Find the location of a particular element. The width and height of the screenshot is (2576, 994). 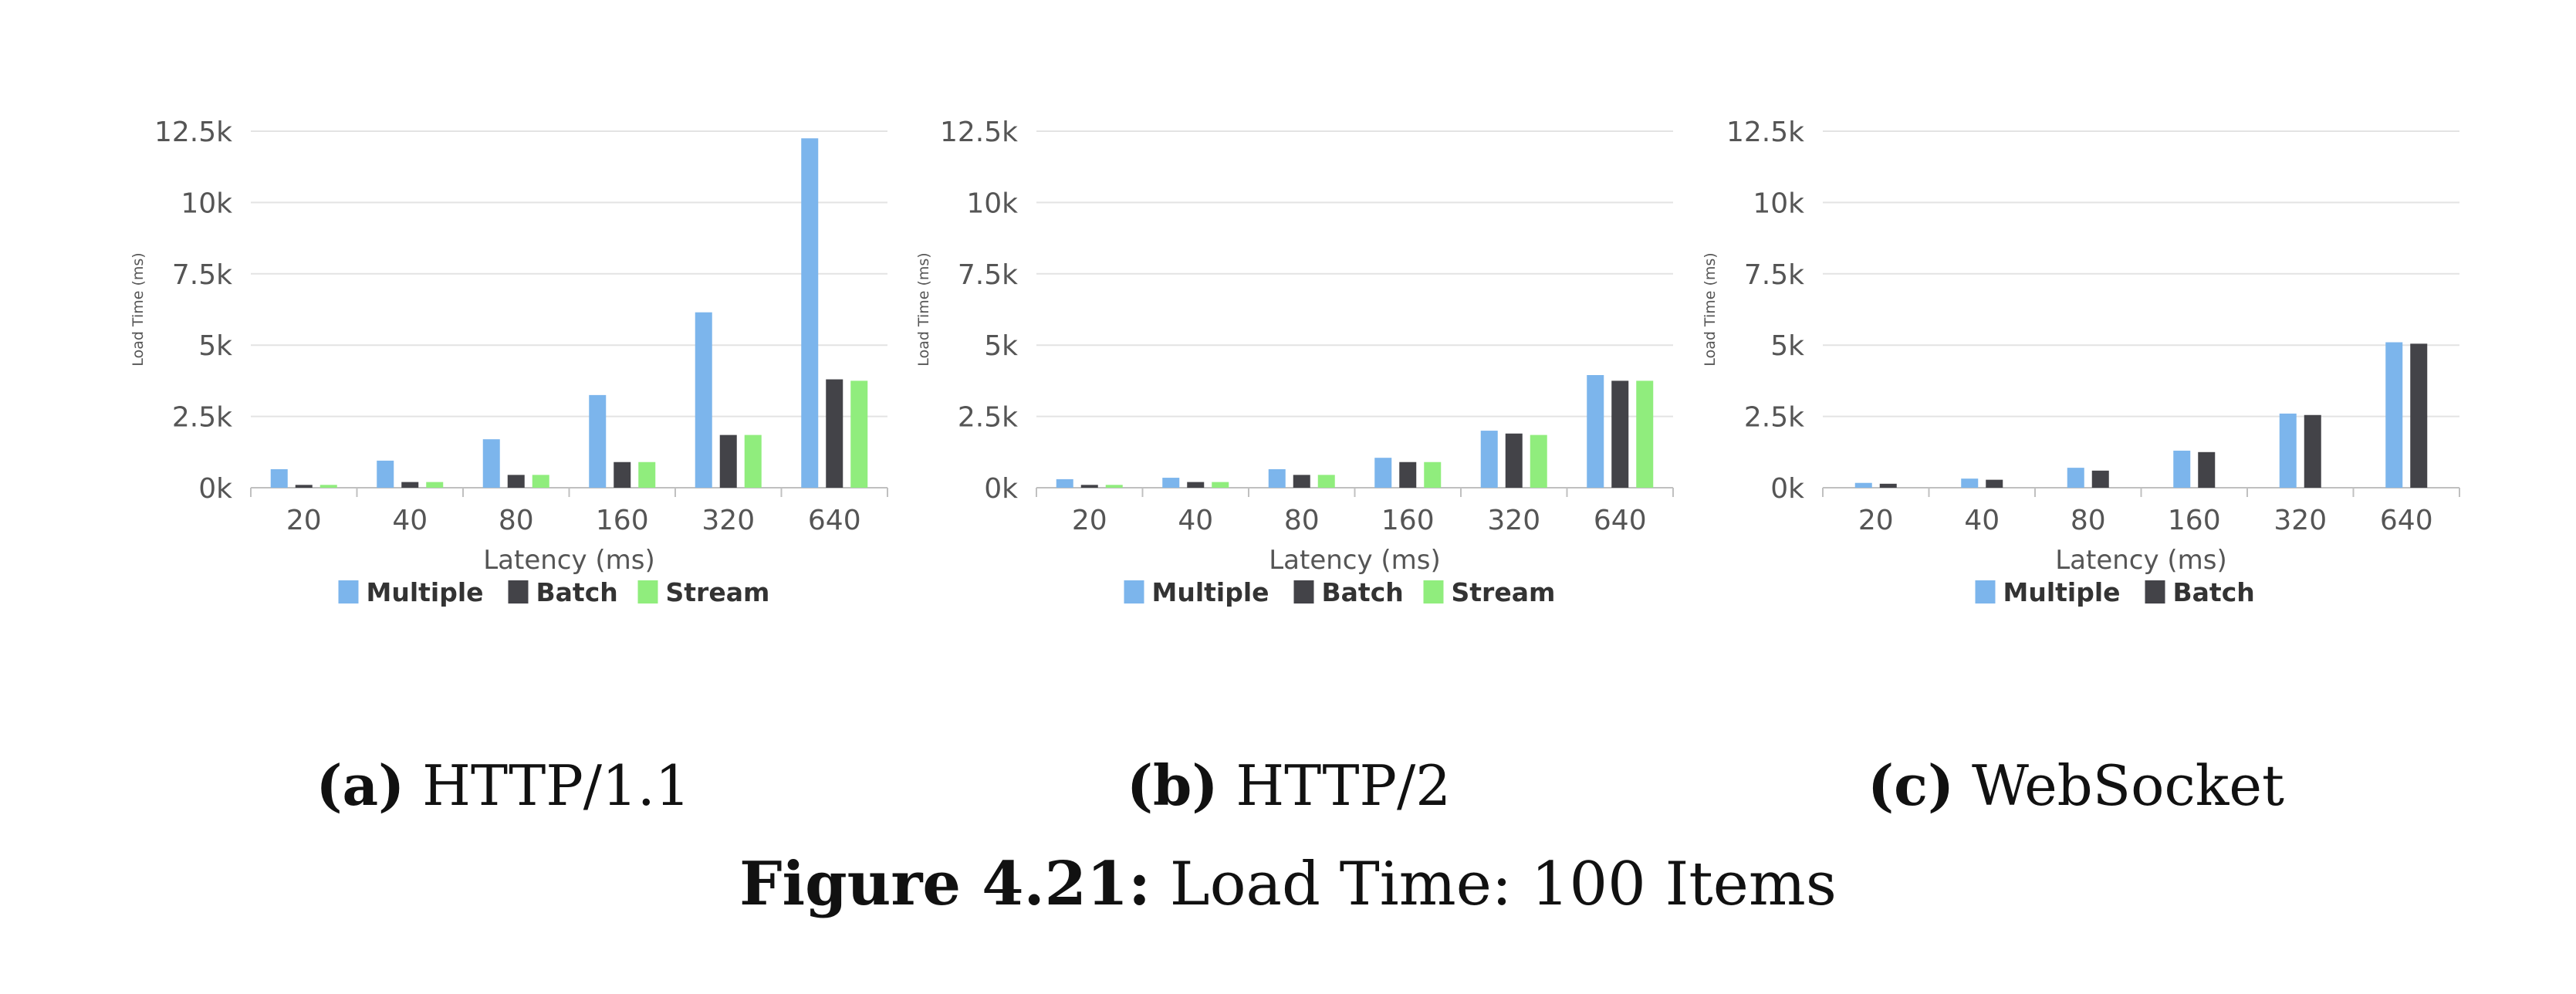

subcaption-row: (a) HTTP/1.1 (b) HTTP/2 (c) WebSocket is located at coordinates (1288, 791).